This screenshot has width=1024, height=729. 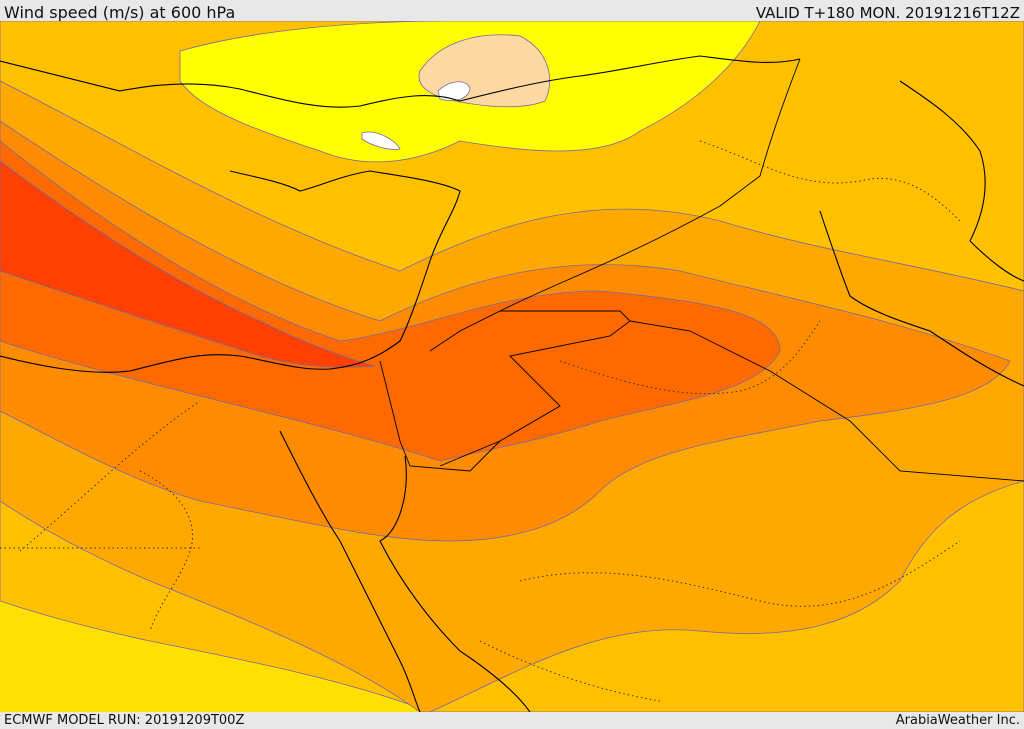 What do you see at coordinates (921, 298) in the screenshot?
I see `coastline-gulf` at bounding box center [921, 298].